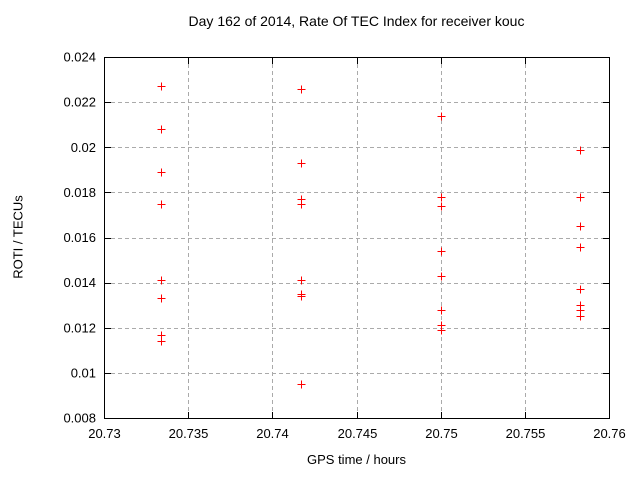 The width and height of the screenshot is (640, 480). What do you see at coordinates (356, 459) in the screenshot?
I see `x-axis-title: GPS time / hours` at bounding box center [356, 459].